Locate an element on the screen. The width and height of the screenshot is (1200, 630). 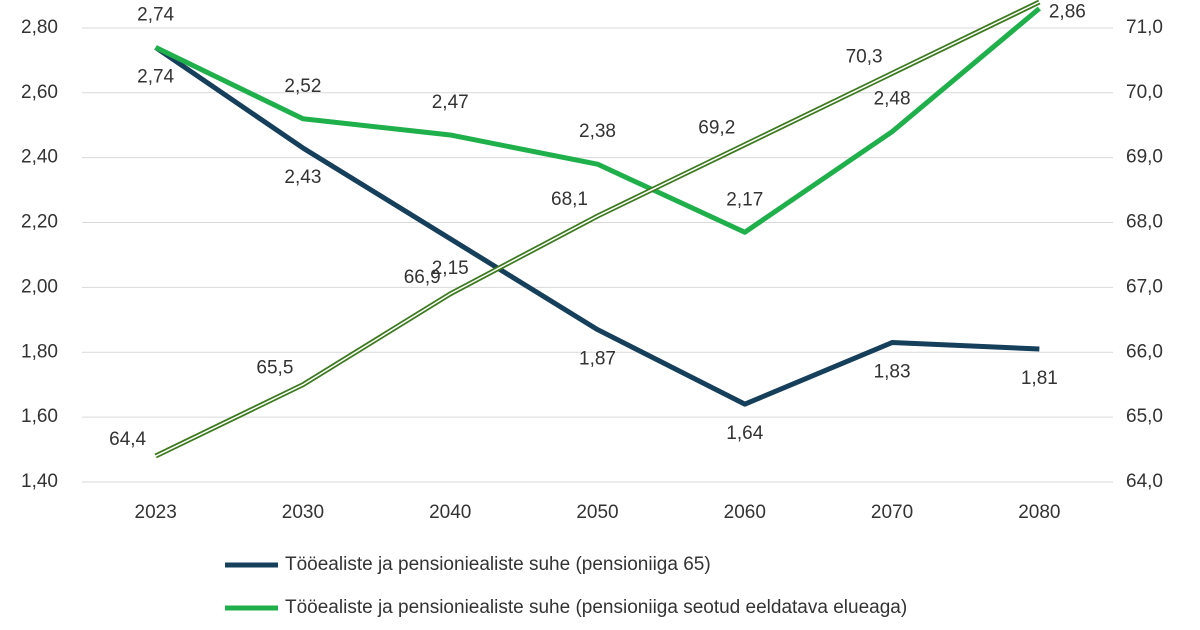
y-tick-label: 1,60 is located at coordinates (39, 416).